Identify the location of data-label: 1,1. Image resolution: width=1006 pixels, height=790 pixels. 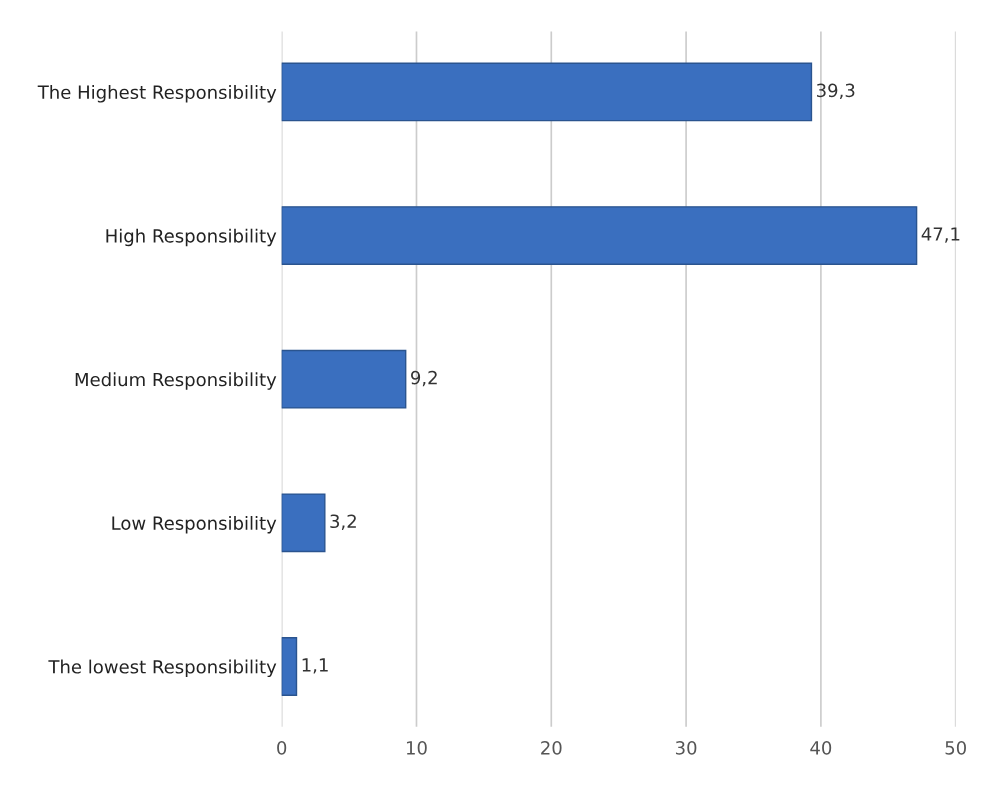
(315, 666).